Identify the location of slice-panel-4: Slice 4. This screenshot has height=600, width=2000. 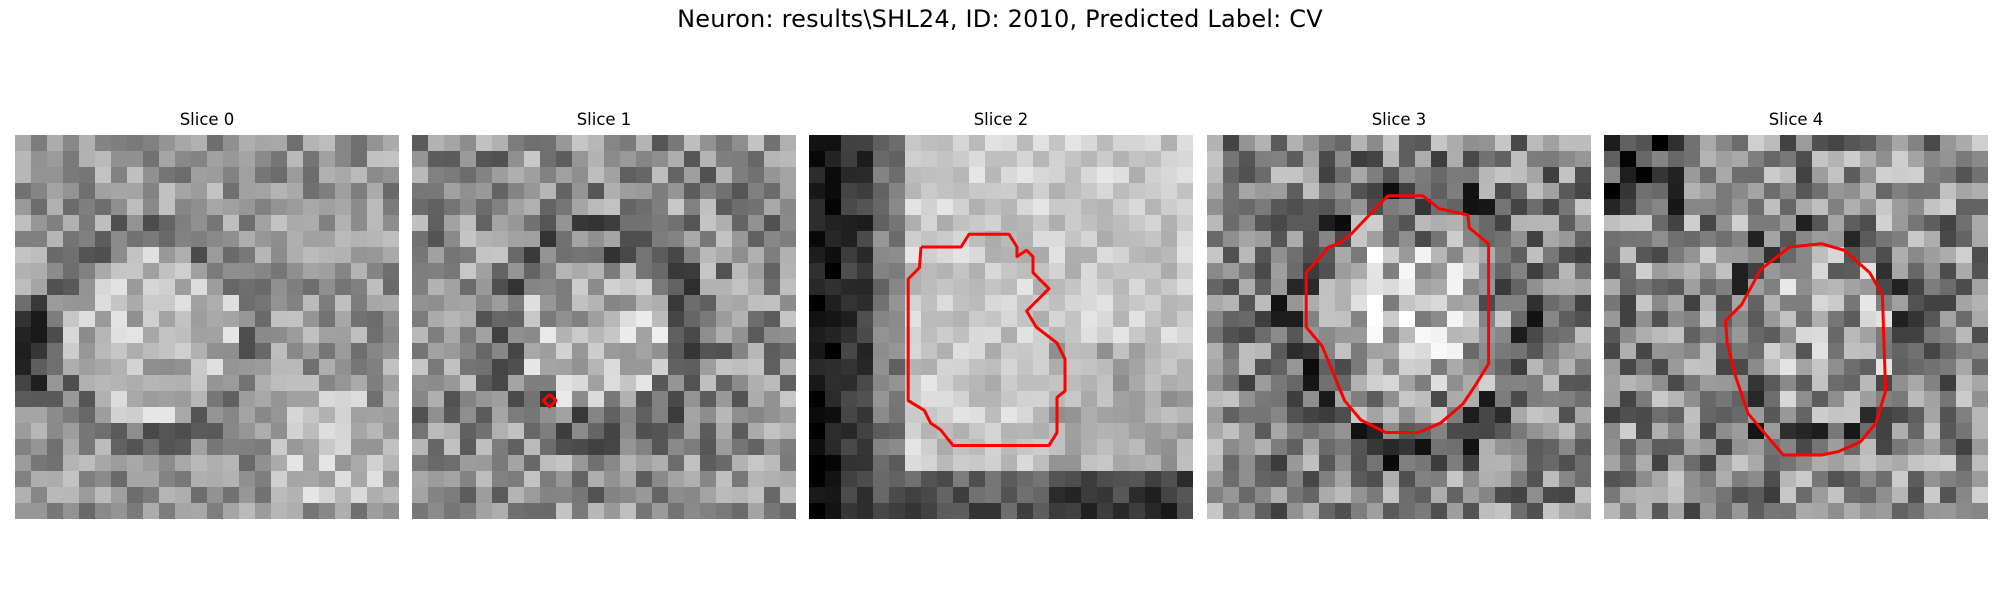
(1796, 312).